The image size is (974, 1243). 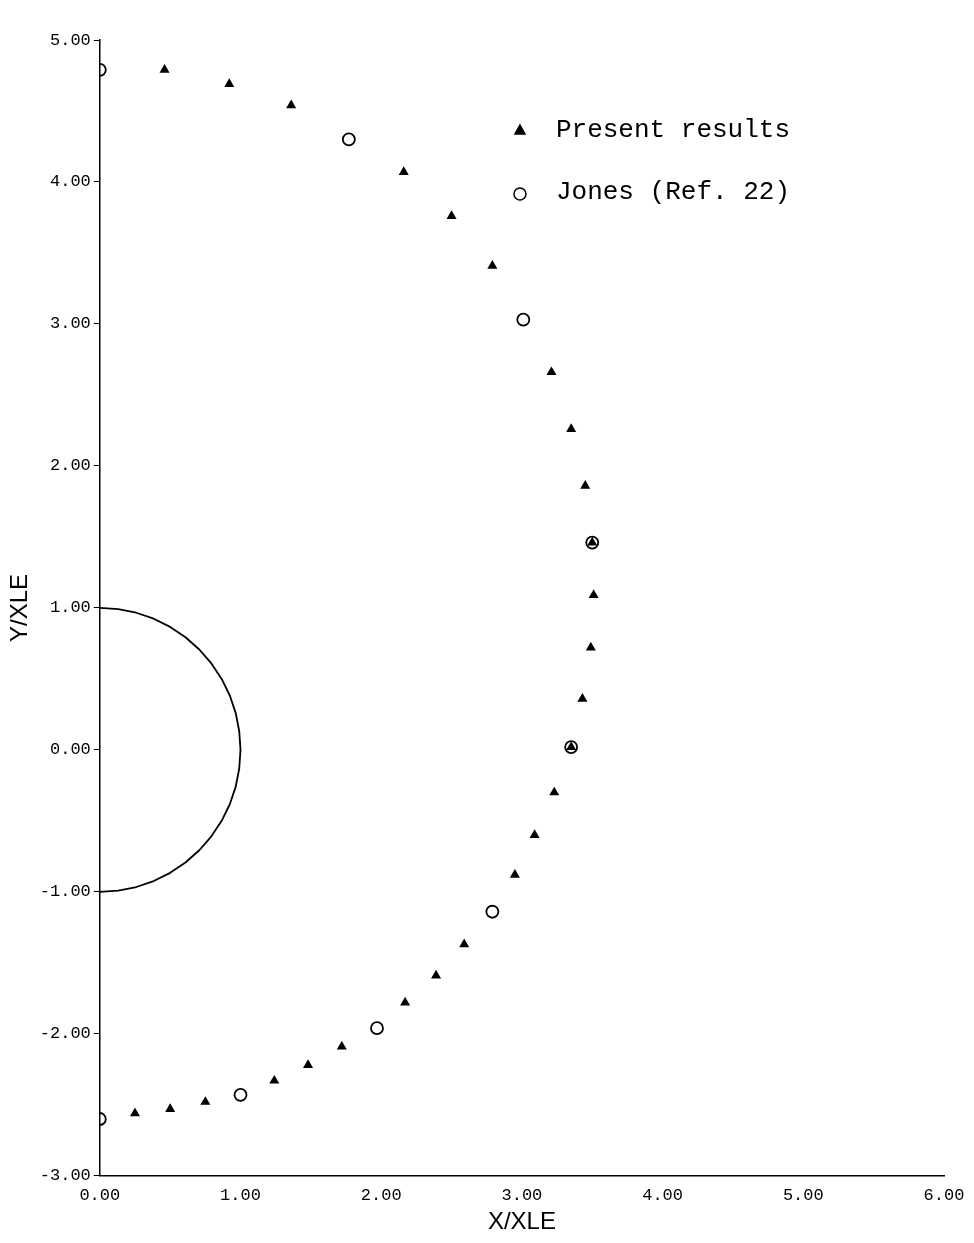 I want to click on x-tick-label: 2.00, so click(x=381, y=1195).